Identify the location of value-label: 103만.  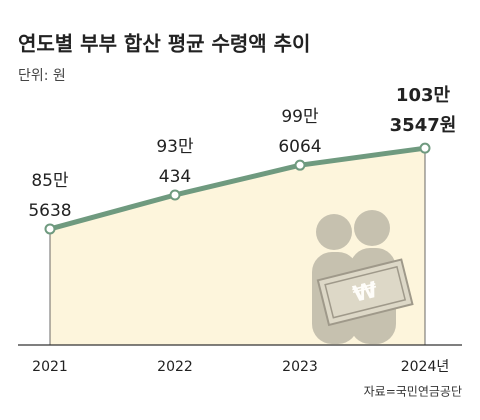
(423, 95).